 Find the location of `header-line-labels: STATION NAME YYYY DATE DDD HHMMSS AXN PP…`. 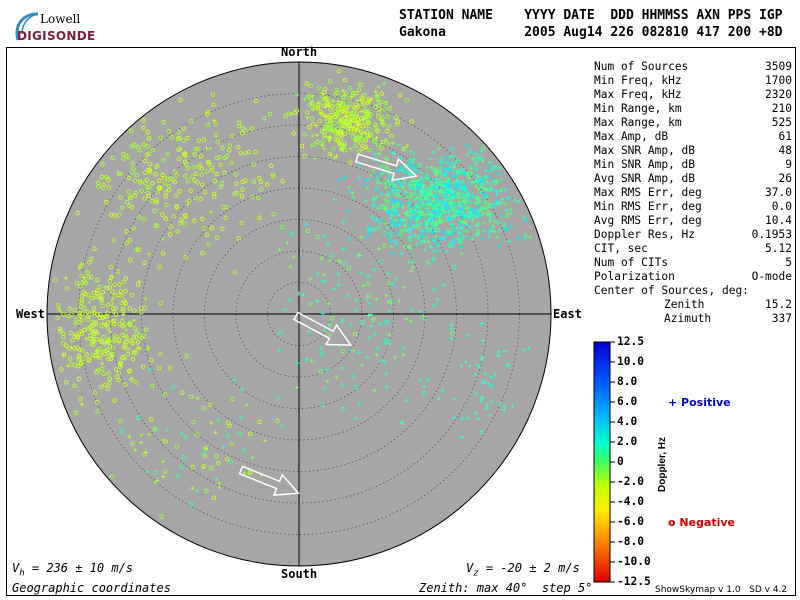

header-line-labels: STATION NAME YYYY DATE DDD HHMMSS AXN PP… is located at coordinates (591, 15).